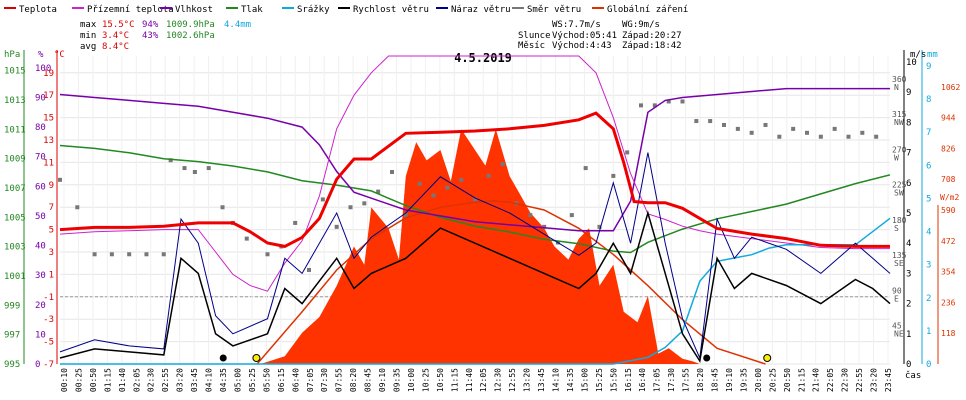  Describe the element at coordinates (223, 380) in the screenshot. I see `x-tick: 04:35` at that location.